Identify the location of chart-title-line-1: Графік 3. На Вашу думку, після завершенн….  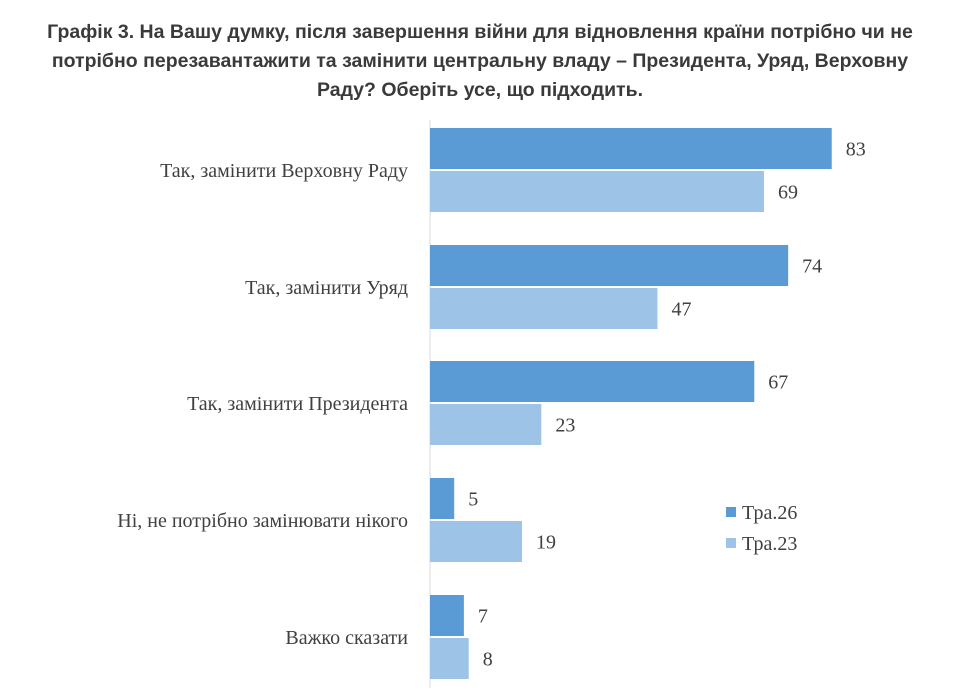
(480, 32).